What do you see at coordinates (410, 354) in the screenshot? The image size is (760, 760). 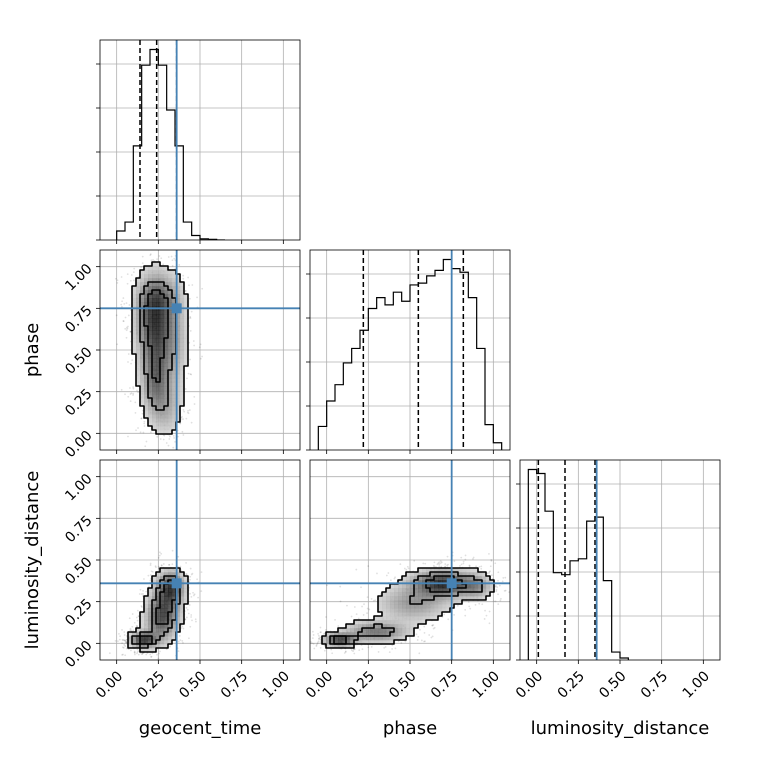 I see `histogram-step-line` at bounding box center [410, 354].